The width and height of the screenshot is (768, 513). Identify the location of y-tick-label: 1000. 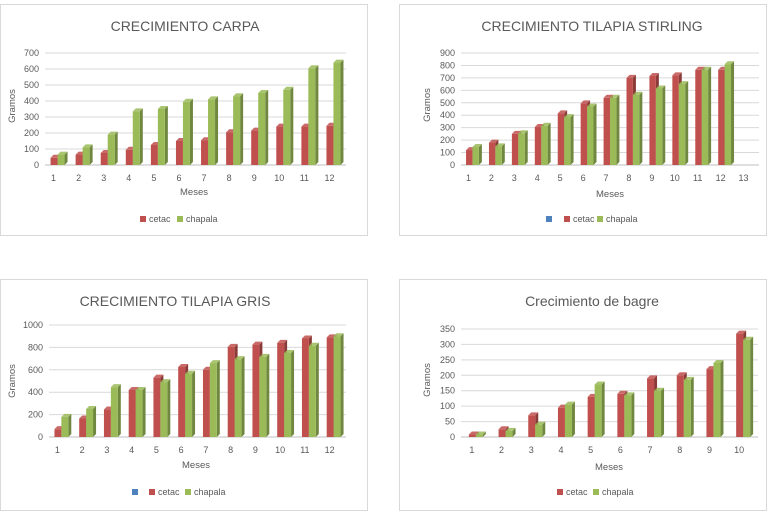
(33, 325).